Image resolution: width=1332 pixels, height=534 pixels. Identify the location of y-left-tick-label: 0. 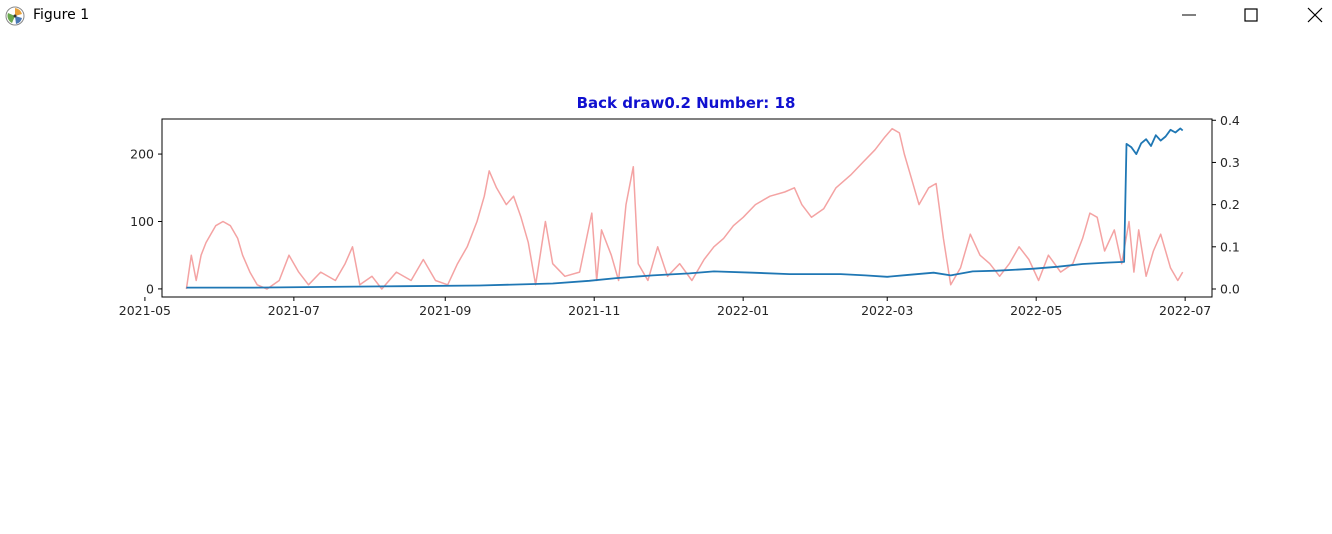
(150, 288).